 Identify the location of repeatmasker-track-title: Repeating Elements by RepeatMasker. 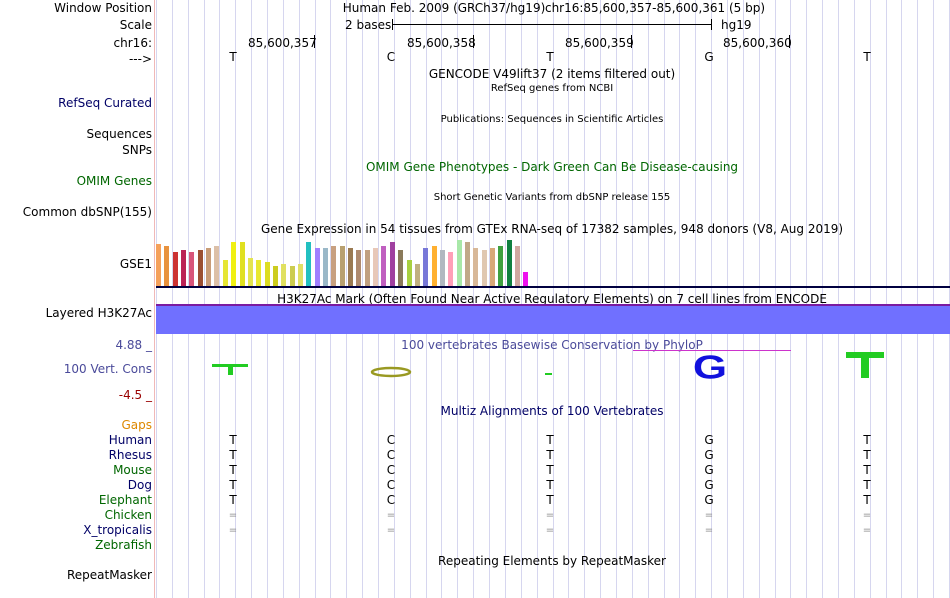
(552, 561).